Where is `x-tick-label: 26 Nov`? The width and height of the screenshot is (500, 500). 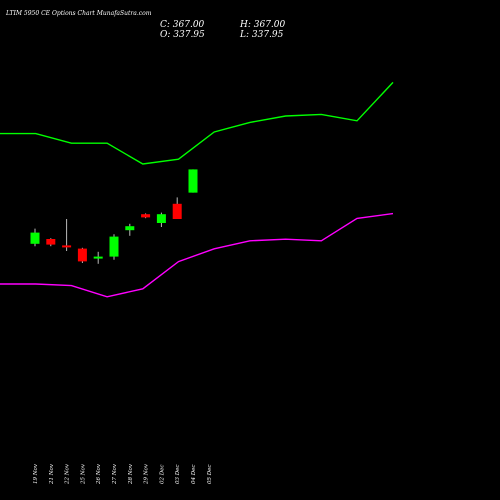
x-tick-label: 26 Nov is located at coordinates (99, 474).